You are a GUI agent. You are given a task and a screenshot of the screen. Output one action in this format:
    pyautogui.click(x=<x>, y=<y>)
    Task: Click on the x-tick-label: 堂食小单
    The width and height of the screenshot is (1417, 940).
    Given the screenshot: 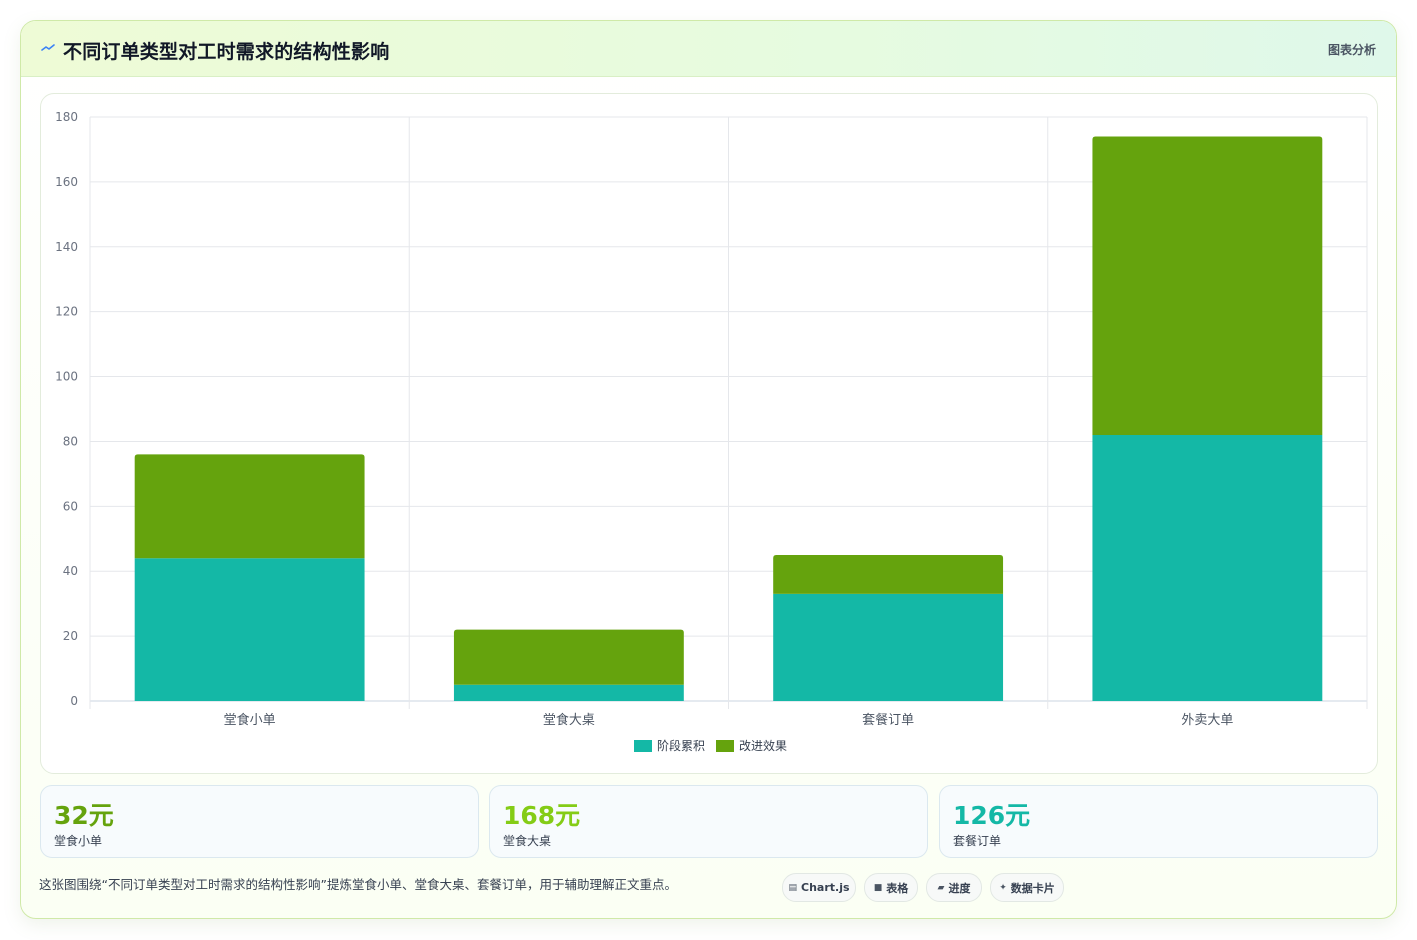 What is the action you would take?
    pyautogui.click(x=250, y=720)
    